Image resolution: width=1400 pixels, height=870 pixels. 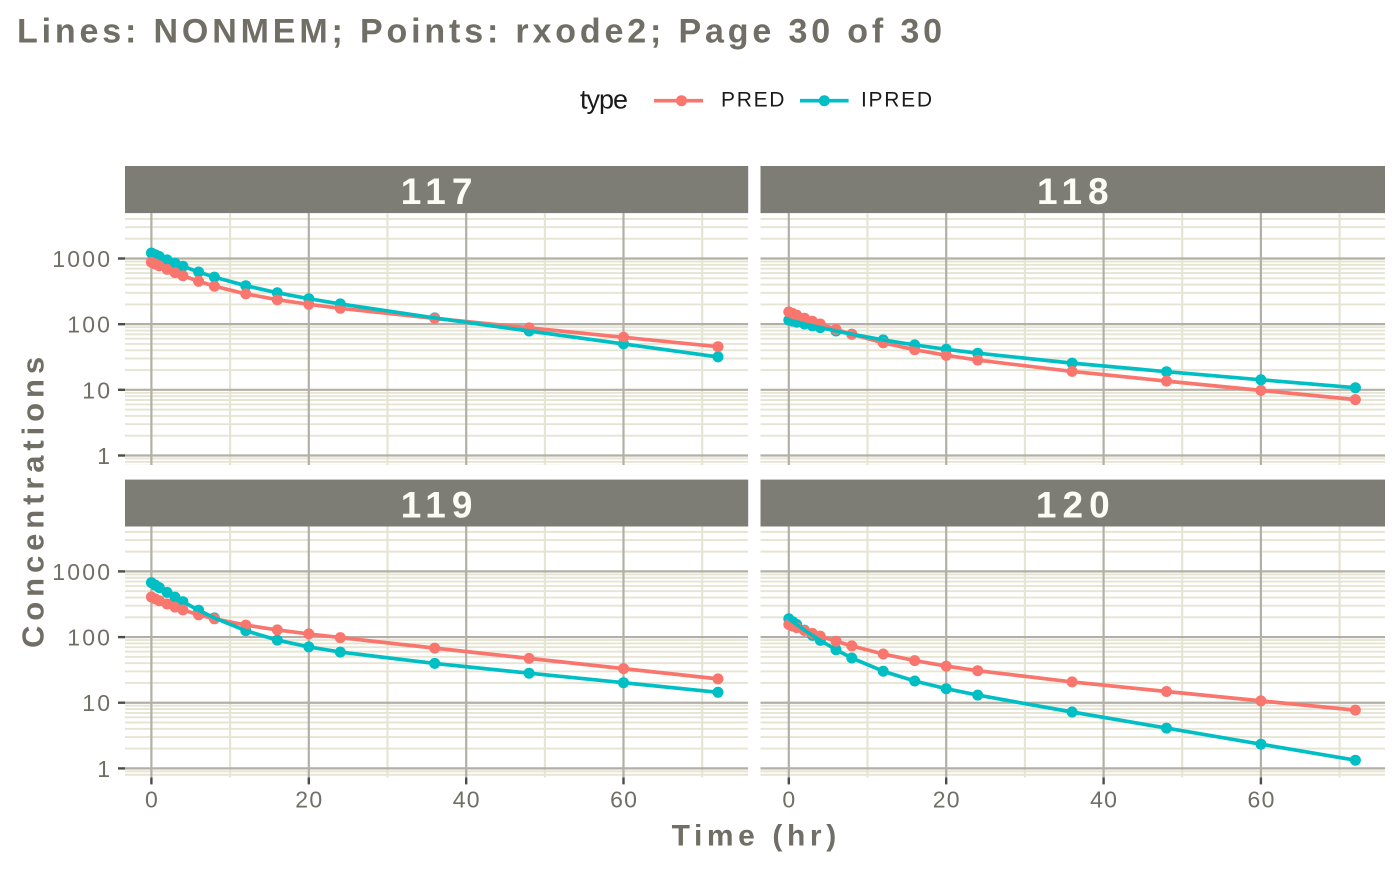 I want to click on svg-text: 117, so click(x=440, y=191).